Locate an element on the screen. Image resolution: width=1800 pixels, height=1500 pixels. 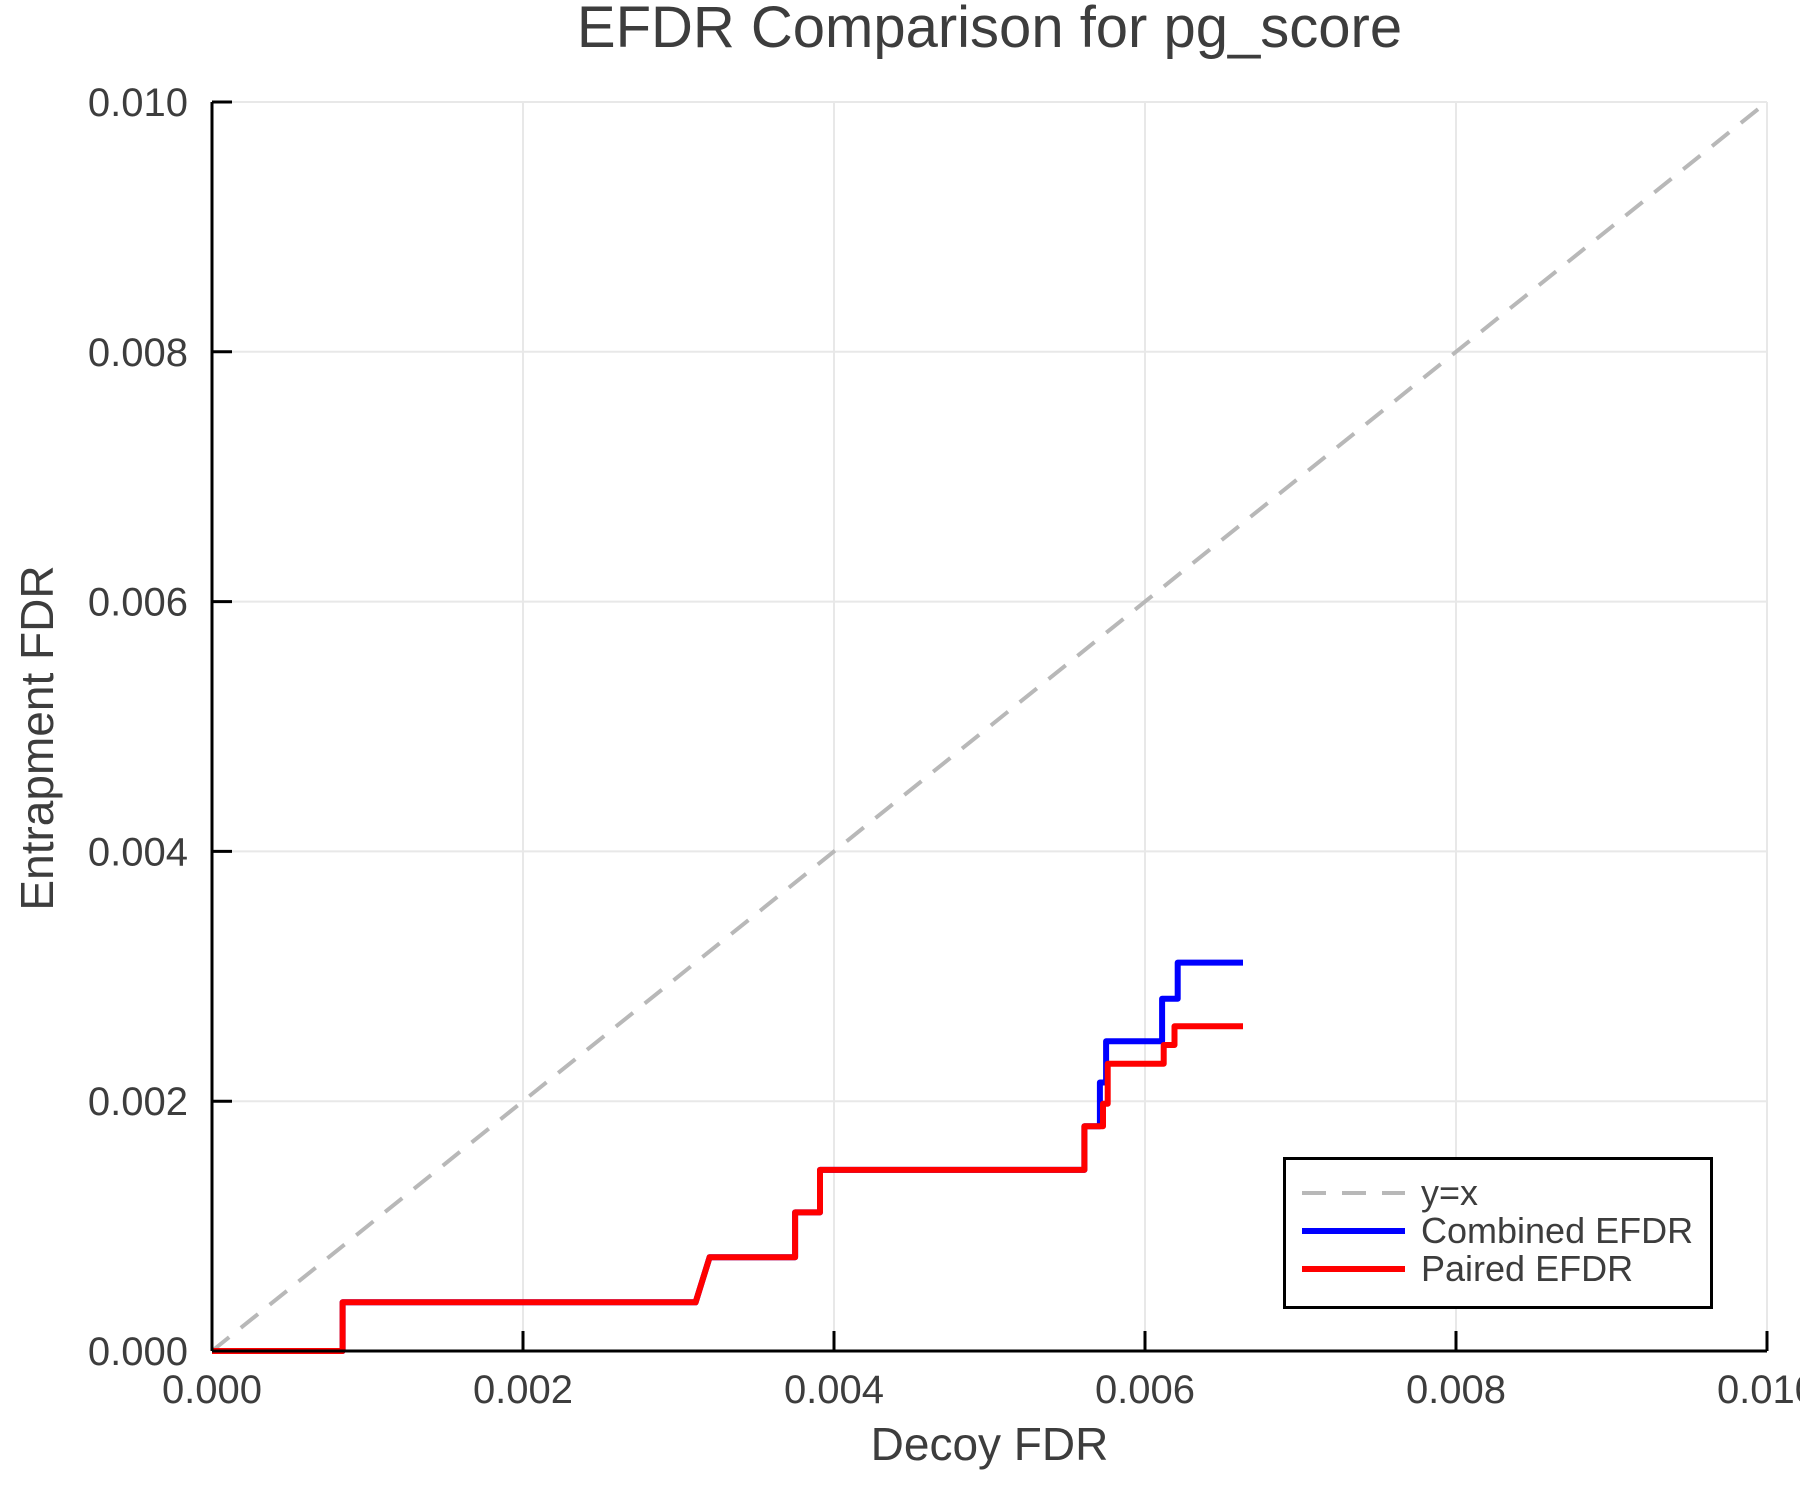
x-axis-label: Decoy FDR is located at coordinates (989, 1444).